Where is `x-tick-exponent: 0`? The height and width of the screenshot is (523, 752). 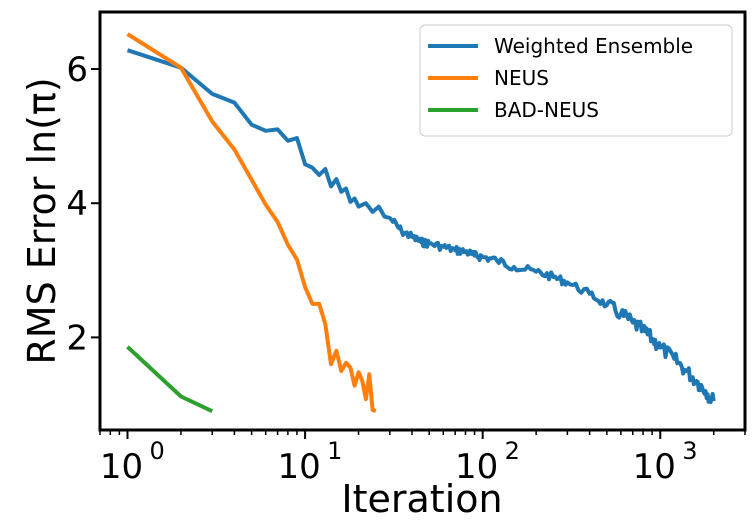 x-tick-exponent: 0 is located at coordinates (157, 451).